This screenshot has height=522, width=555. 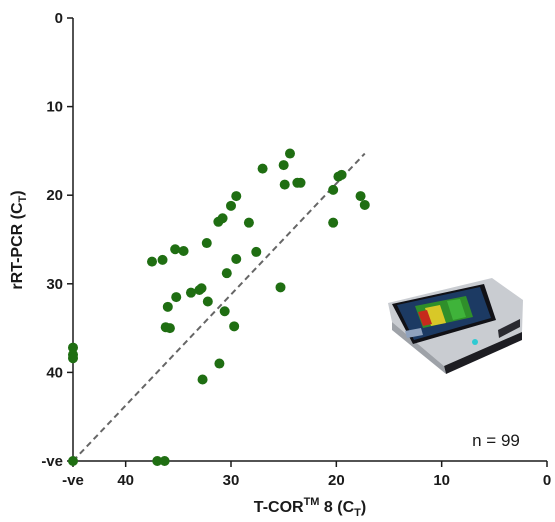 I want to click on x-axis-title: T-CORTM 8 (CT), so click(x=310, y=507).